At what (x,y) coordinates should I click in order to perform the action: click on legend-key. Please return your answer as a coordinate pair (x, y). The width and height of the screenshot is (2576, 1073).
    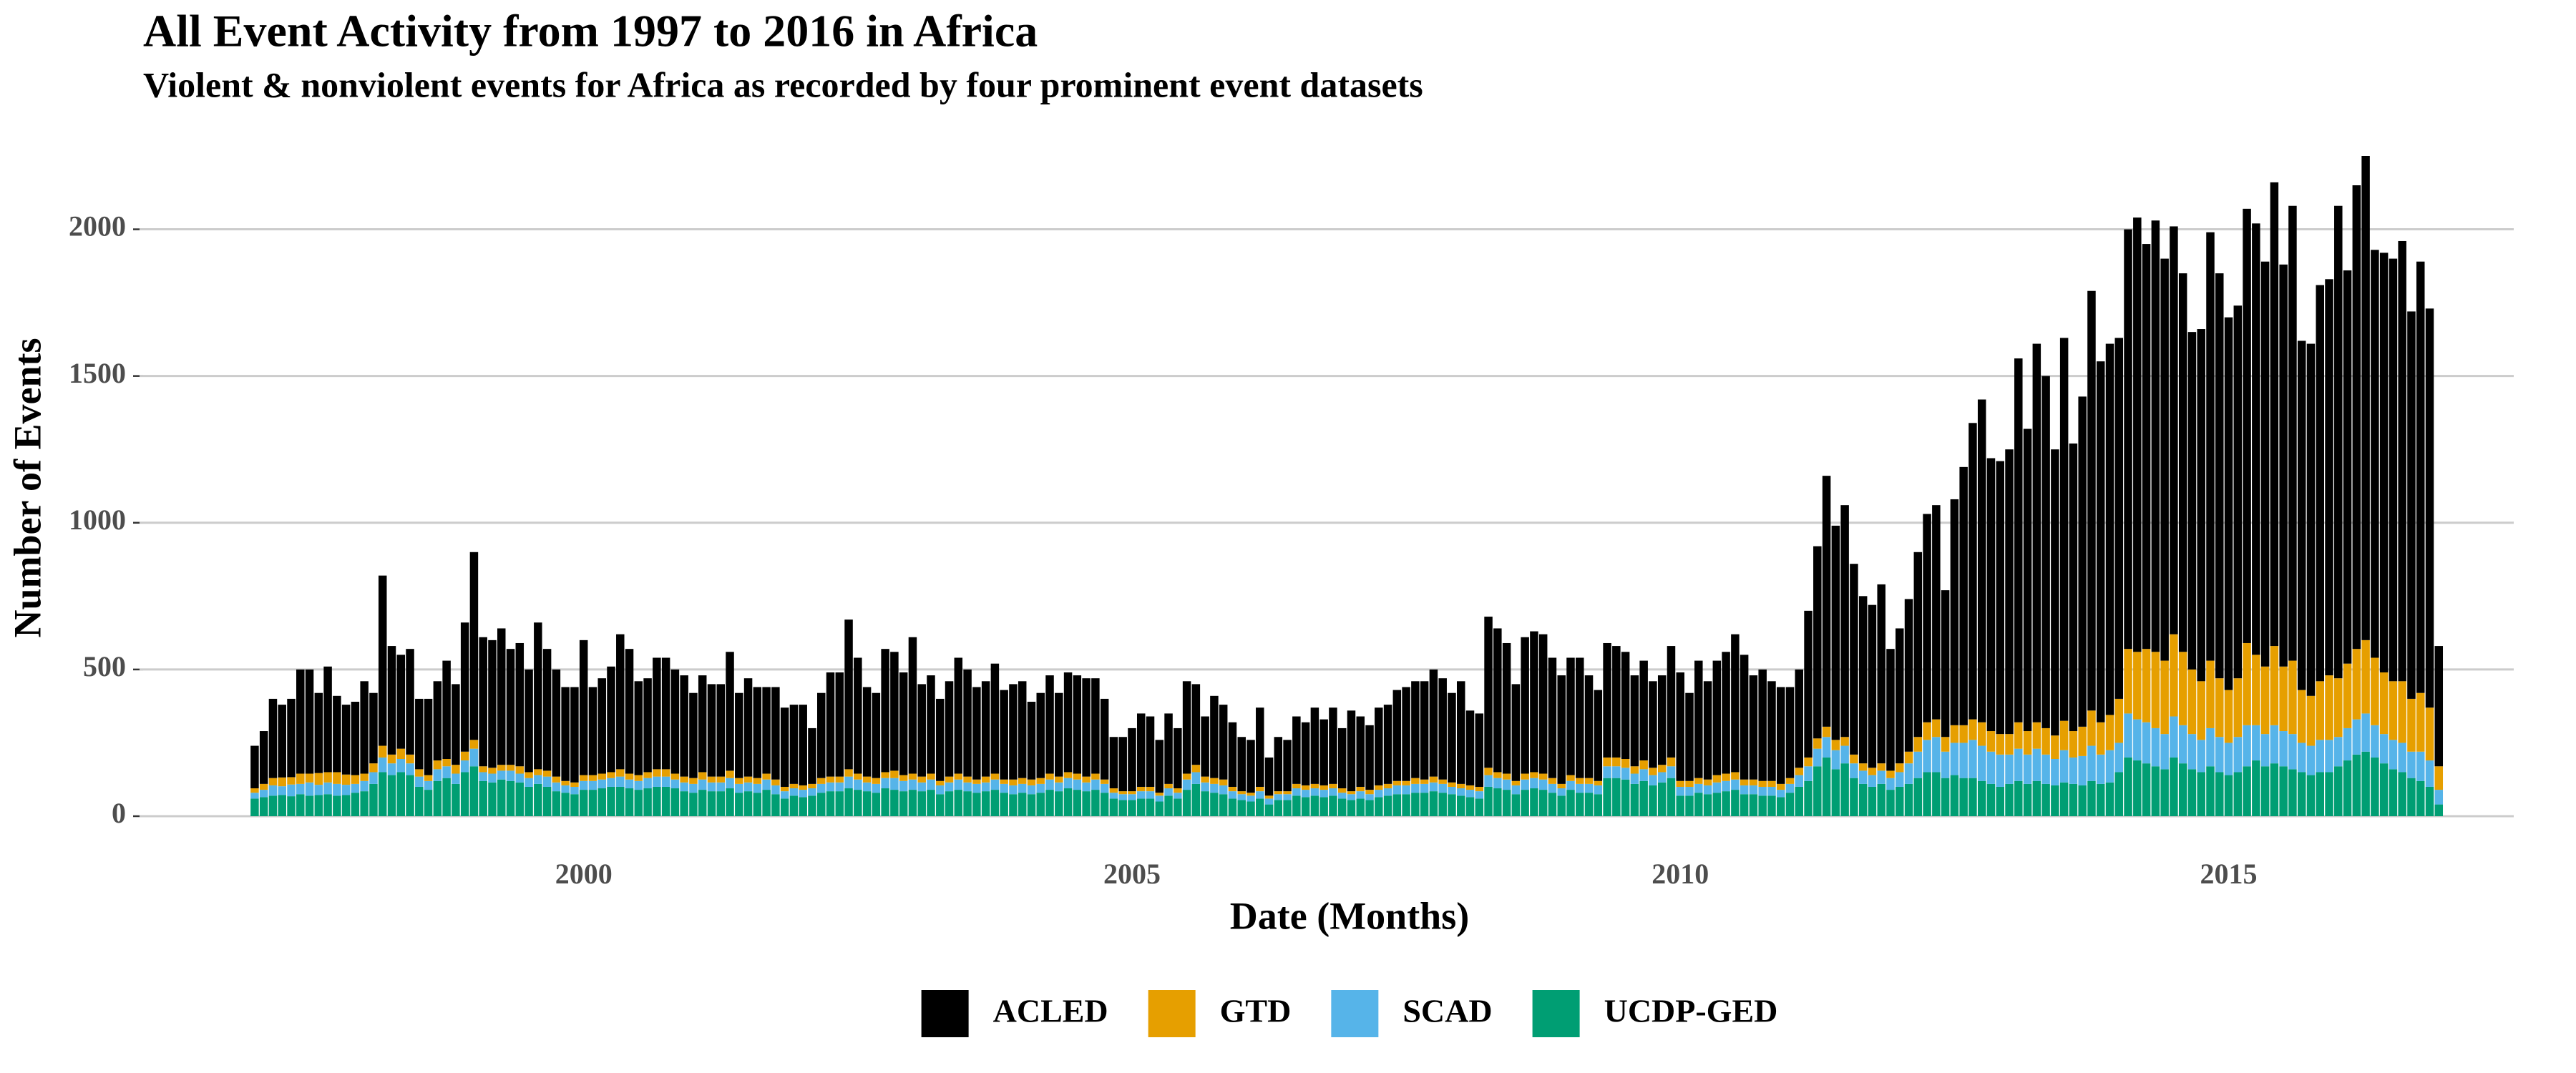
    Looking at the image, I should click on (1556, 1014).